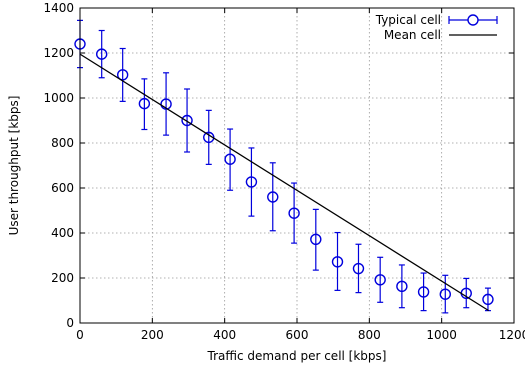 Image resolution: width=525 pixels, height=370 pixels. I want to click on x-tick-label: 800, so click(369, 335).